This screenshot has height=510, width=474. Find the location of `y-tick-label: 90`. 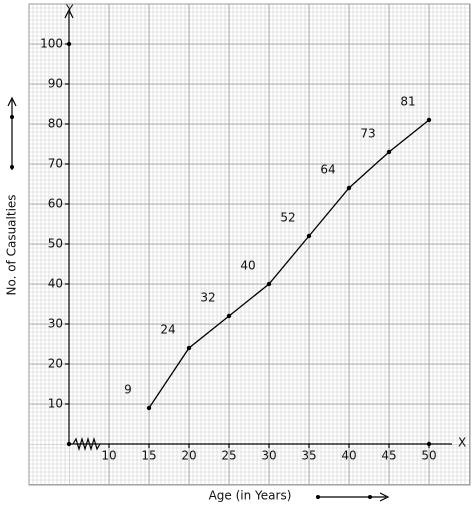

y-tick-label: 90 is located at coordinates (55, 84).